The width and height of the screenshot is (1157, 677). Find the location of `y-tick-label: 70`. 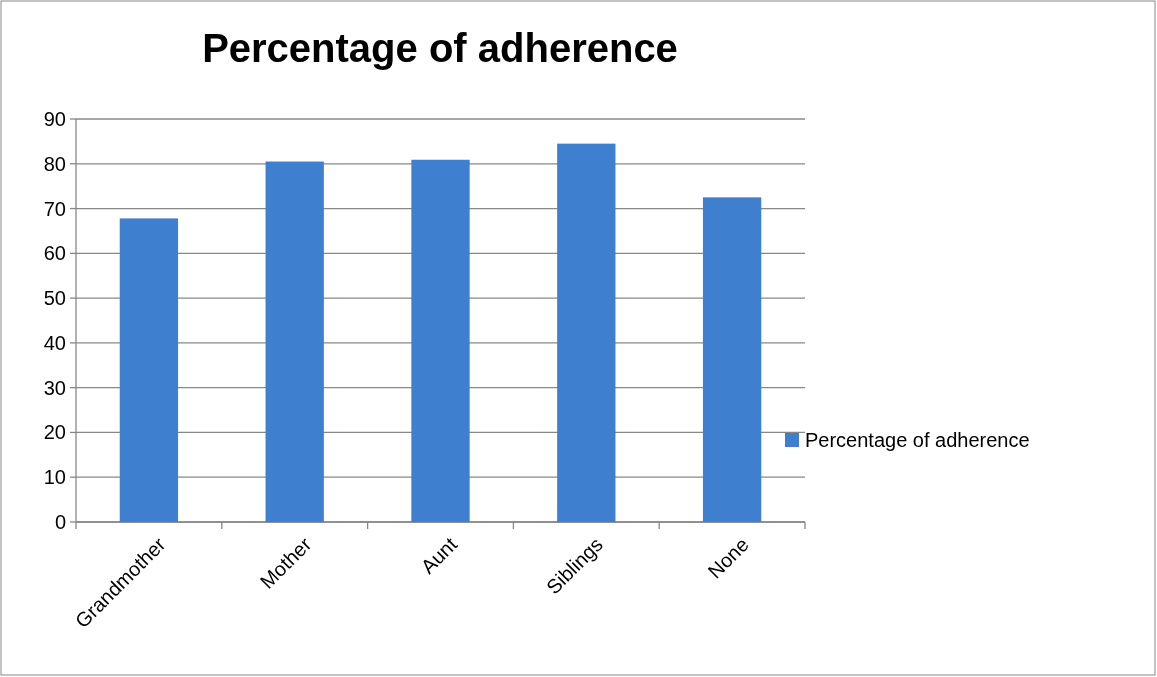

y-tick-label: 70 is located at coordinates (54, 208).